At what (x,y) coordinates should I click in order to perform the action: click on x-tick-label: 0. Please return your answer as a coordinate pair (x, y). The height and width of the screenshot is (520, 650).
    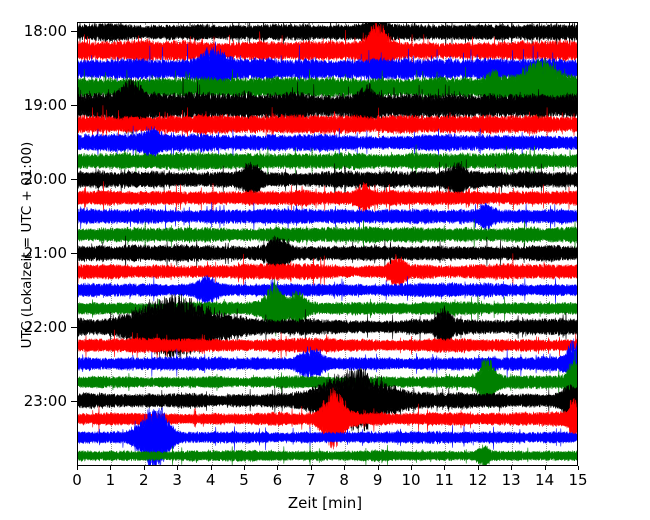
    Looking at the image, I should click on (77, 480).